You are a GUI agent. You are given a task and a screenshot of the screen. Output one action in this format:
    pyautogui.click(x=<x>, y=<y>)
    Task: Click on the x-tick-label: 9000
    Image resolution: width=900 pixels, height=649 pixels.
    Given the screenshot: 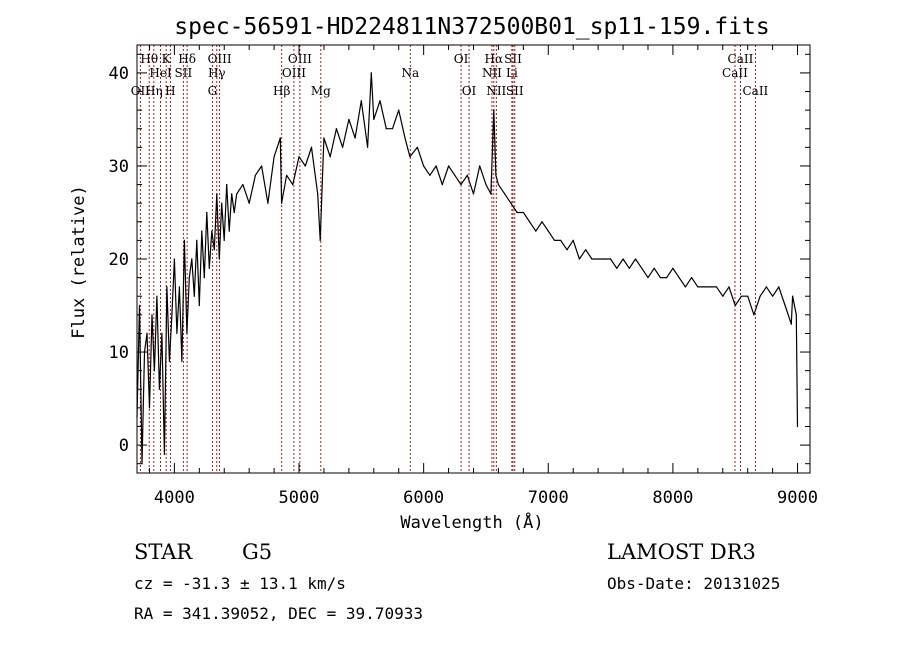 What is the action you would take?
    pyautogui.click(x=797, y=498)
    